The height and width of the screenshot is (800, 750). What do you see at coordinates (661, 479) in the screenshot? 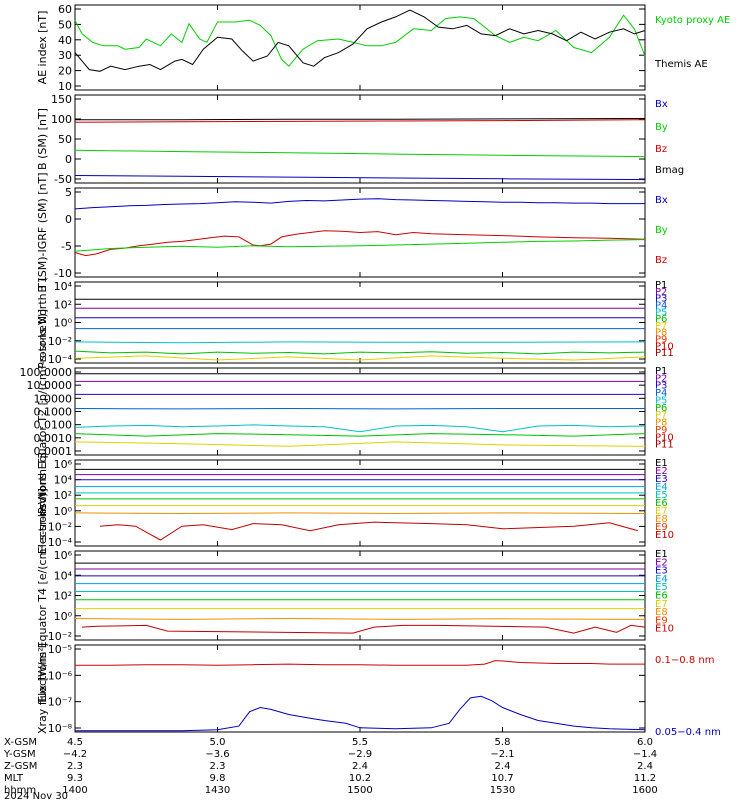
I see `legend-entry: E3` at bounding box center [661, 479].